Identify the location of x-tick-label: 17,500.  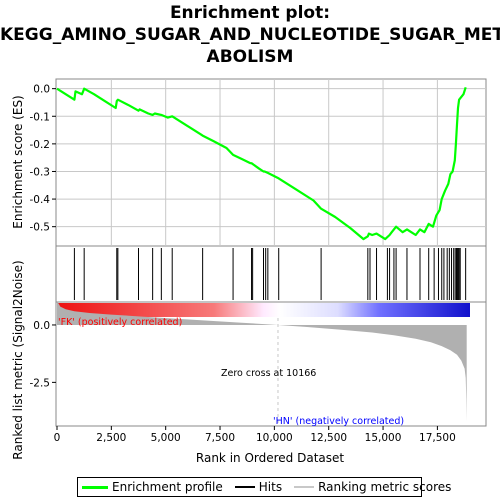
(437, 438).